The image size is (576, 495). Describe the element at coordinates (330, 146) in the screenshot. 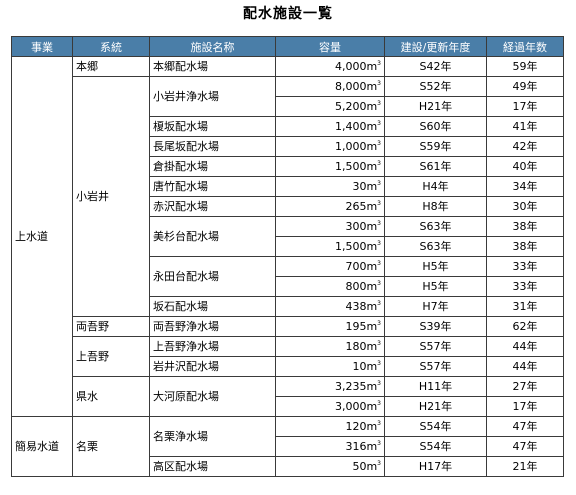

I see `capacity-cell: 1,000m3` at that location.